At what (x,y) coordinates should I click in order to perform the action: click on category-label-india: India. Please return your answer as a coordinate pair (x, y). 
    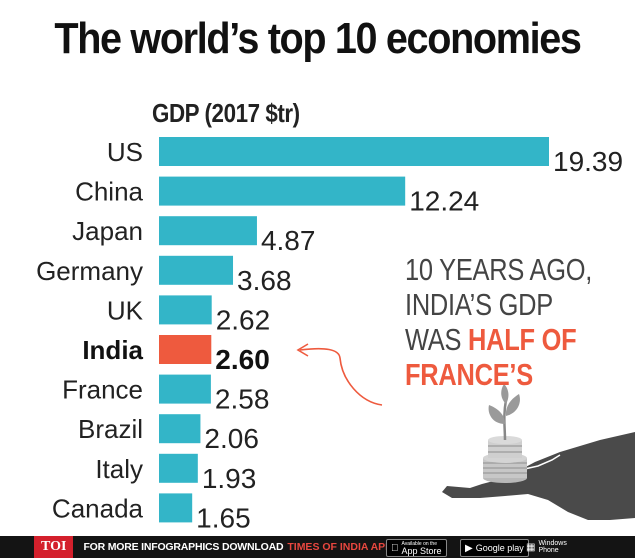
    Looking at the image, I should click on (112, 350).